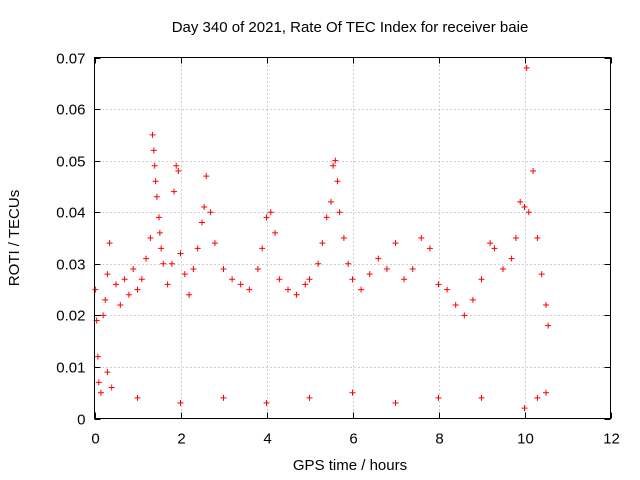  Describe the element at coordinates (14, 238) in the screenshot. I see `y-axis-label: ROTI / TECUs` at that location.